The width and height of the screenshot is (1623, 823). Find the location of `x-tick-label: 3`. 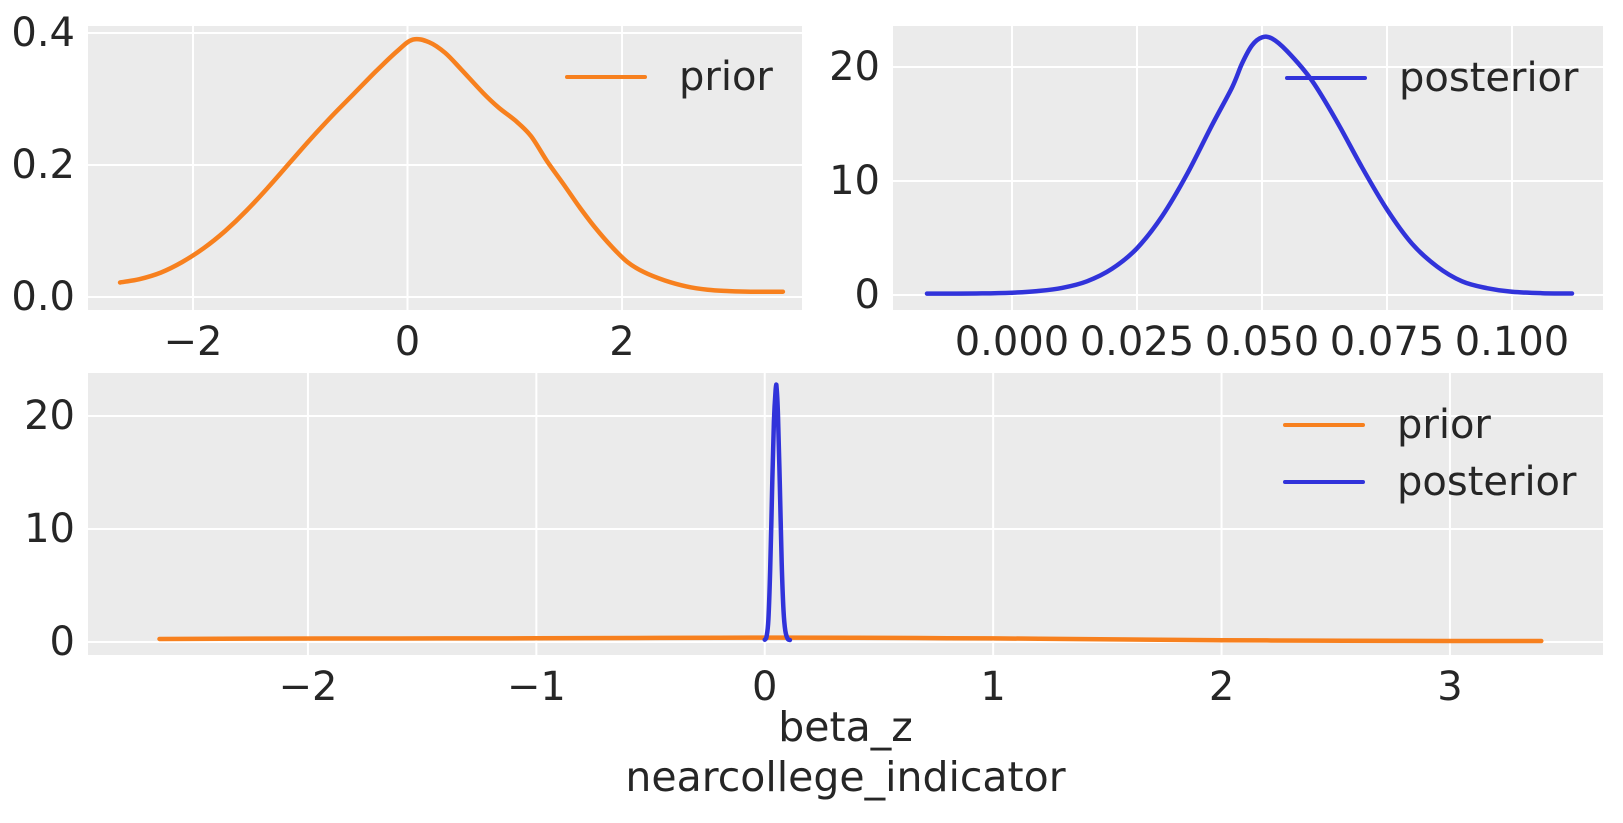

x-tick-label: 3 is located at coordinates (1450, 687).